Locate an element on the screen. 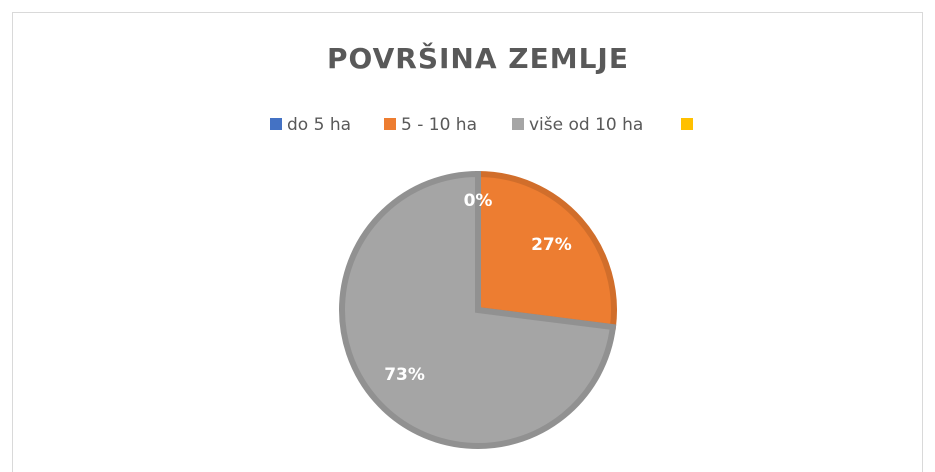  pie-slice is located at coordinates (546, 250).